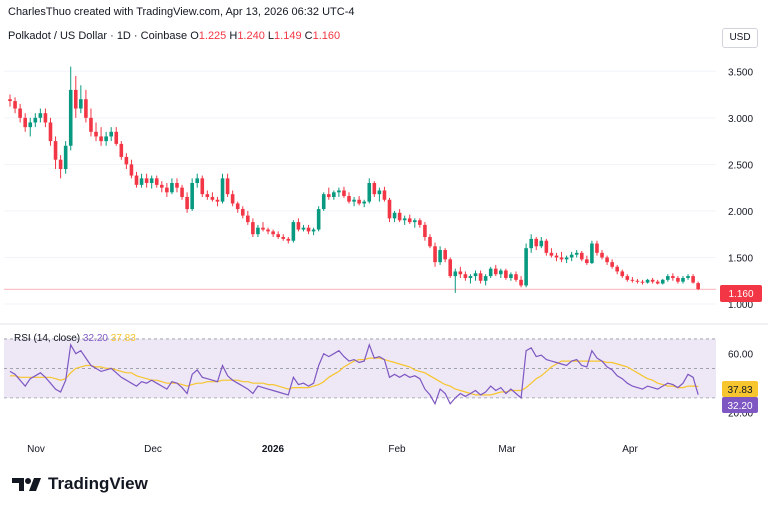 Image resolution: width=768 pixels, height=509 pixels. I want to click on close-value: 1.160, so click(326, 36).